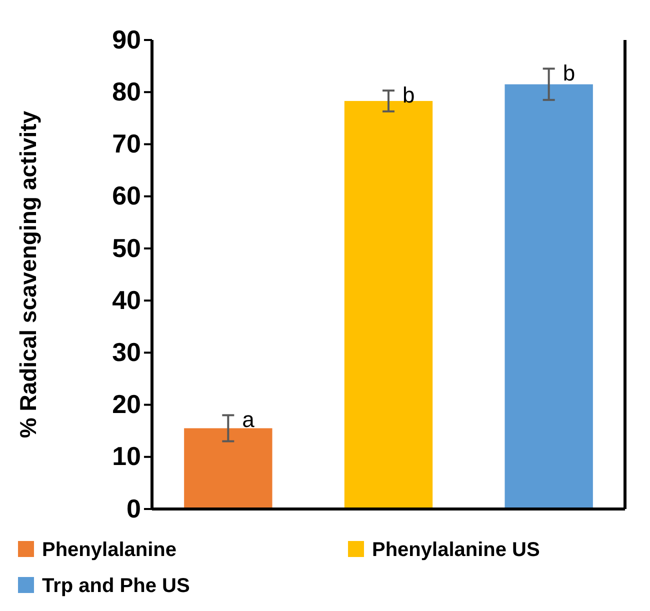 Image resolution: width=650 pixels, height=611 pixels. I want to click on y-tick-label: 70, so click(126, 143).